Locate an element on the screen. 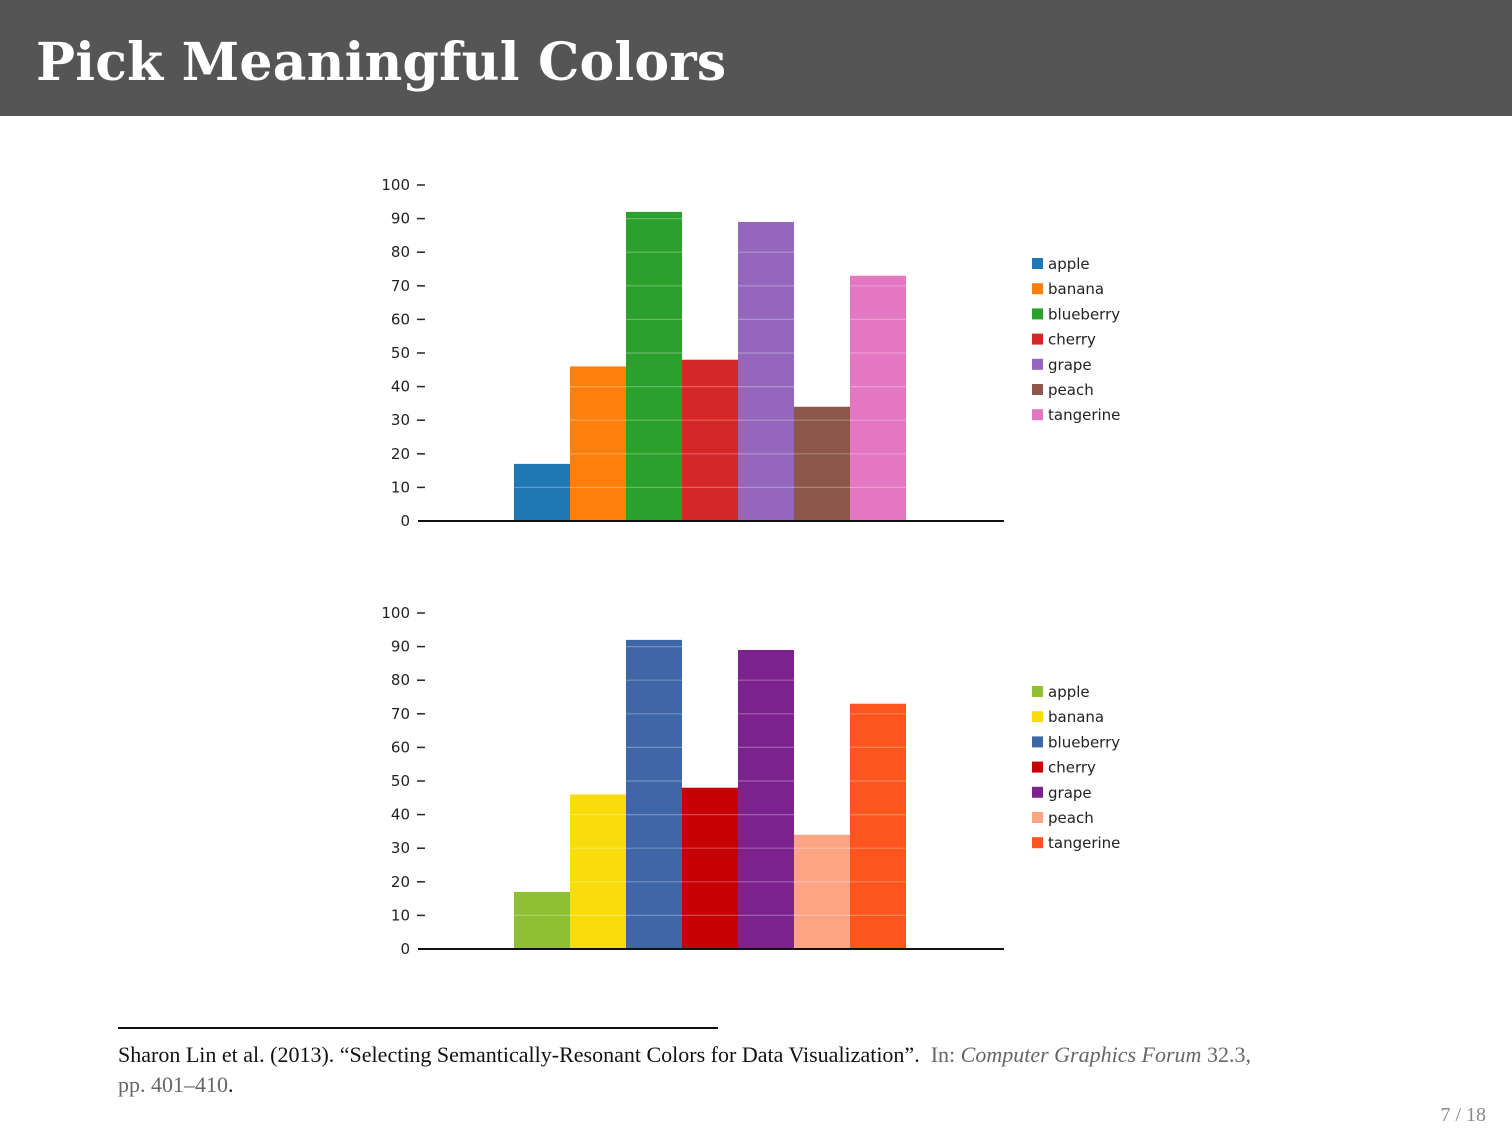 The height and width of the screenshot is (1134, 1512). citation-volume: 32.3, is located at coordinates (1228, 1054).